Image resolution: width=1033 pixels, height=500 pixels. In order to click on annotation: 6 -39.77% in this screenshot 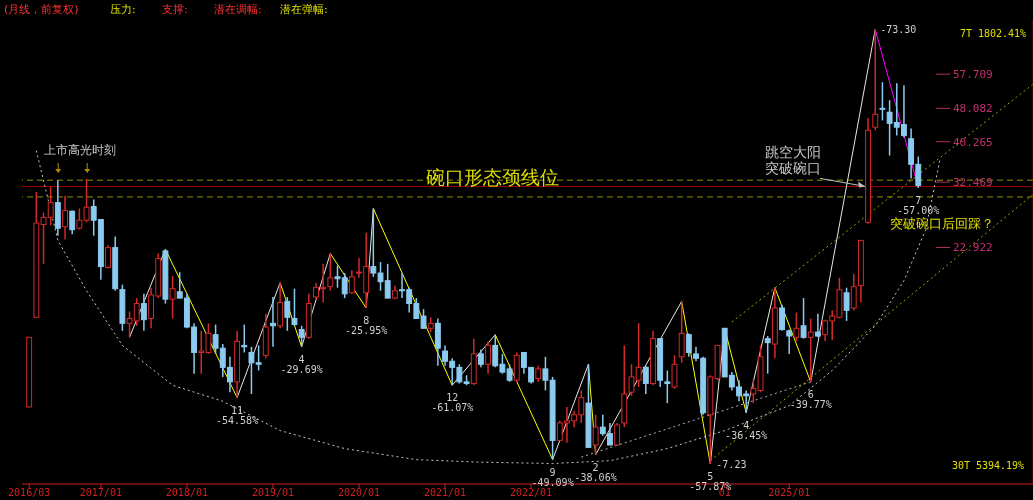, I will do `click(810, 399)`.